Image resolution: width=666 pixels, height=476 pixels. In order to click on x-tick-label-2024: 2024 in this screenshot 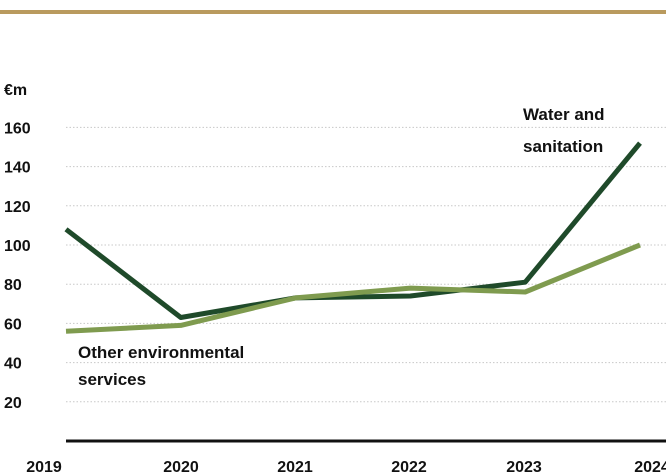, I will do `click(650, 467)`.